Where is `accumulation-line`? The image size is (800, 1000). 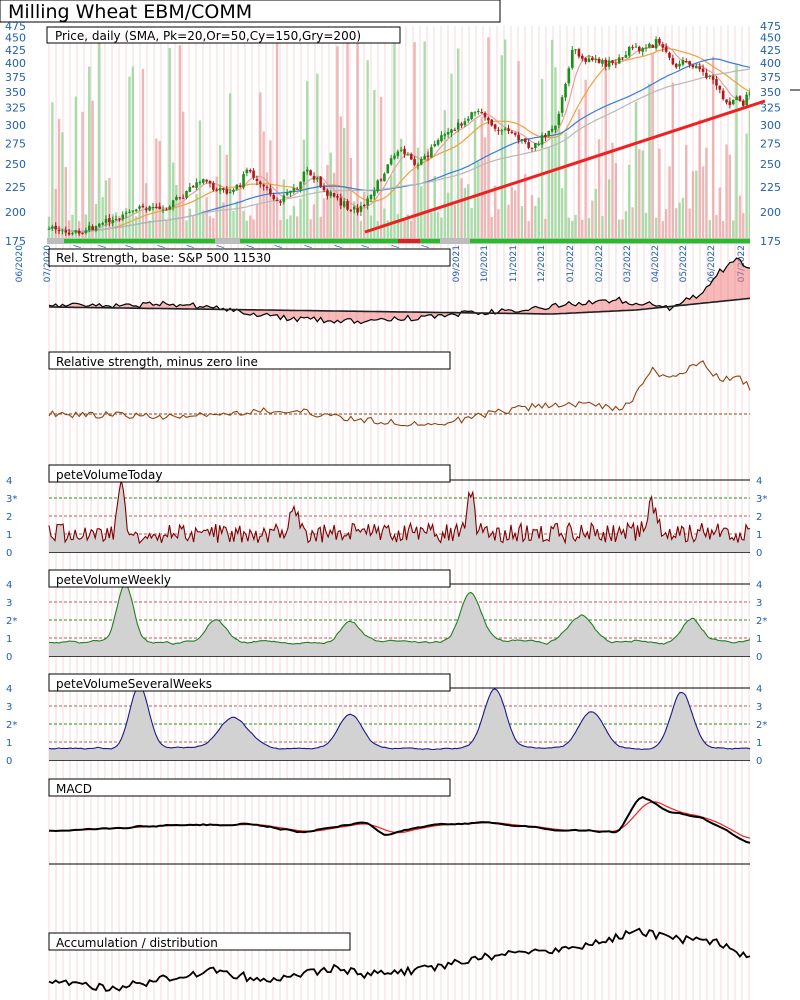
accumulation-line is located at coordinates (399, 959).